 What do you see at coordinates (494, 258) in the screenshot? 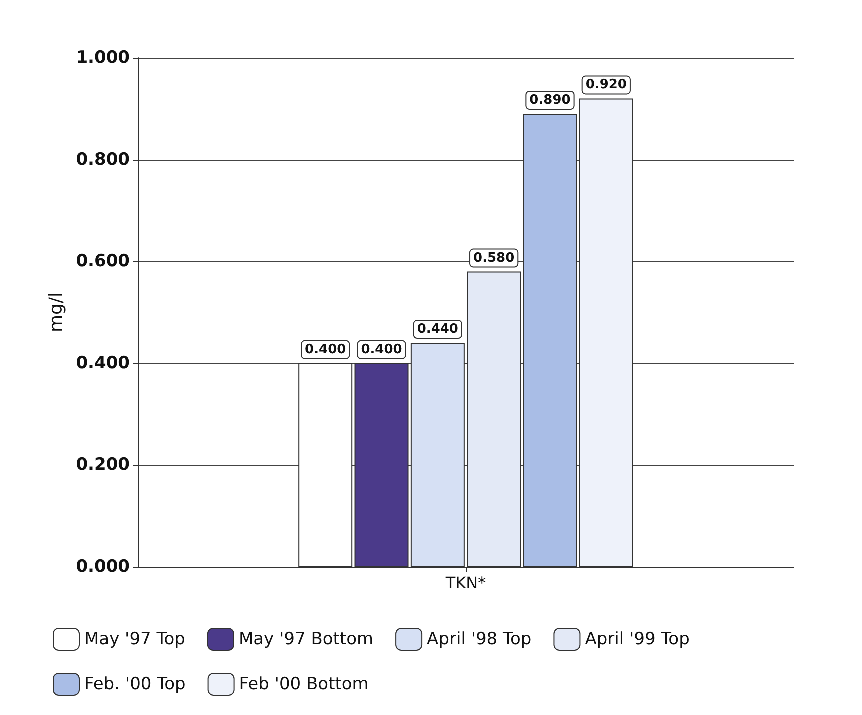
I see `data-label: 0.580` at bounding box center [494, 258].